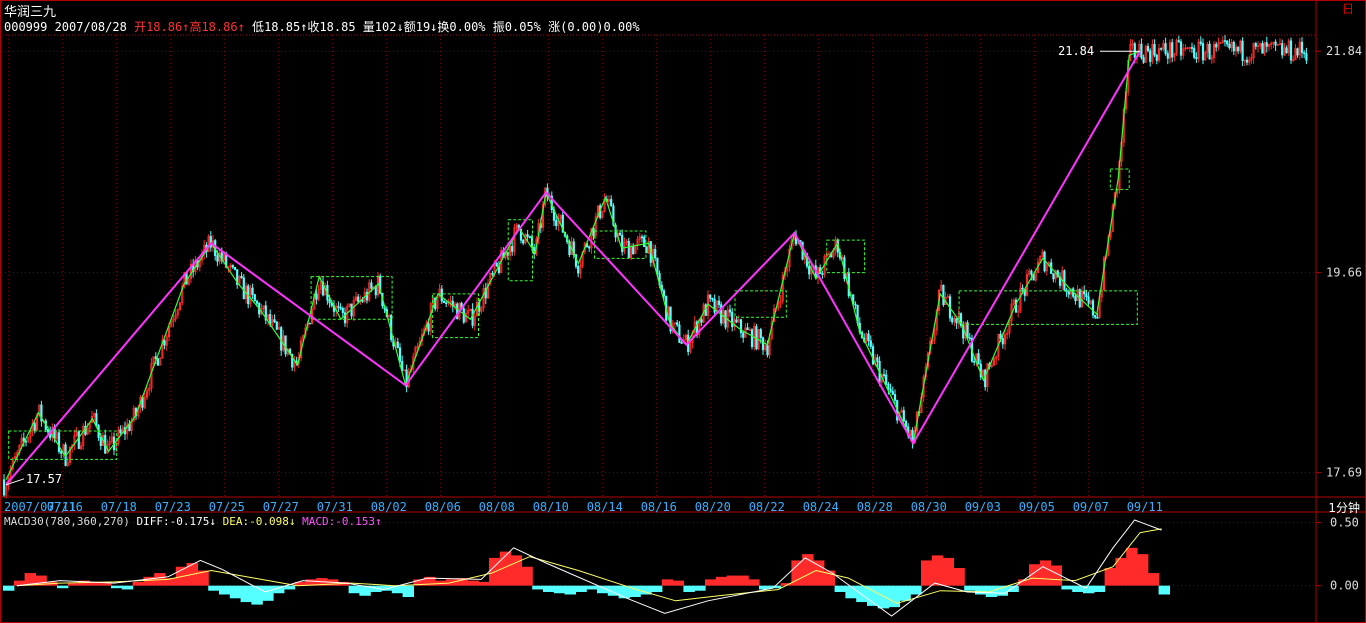 The width and height of the screenshot is (1366, 623). Describe the element at coordinates (443, 507) in the screenshot. I see `date-tick-label: 08/06` at that location.